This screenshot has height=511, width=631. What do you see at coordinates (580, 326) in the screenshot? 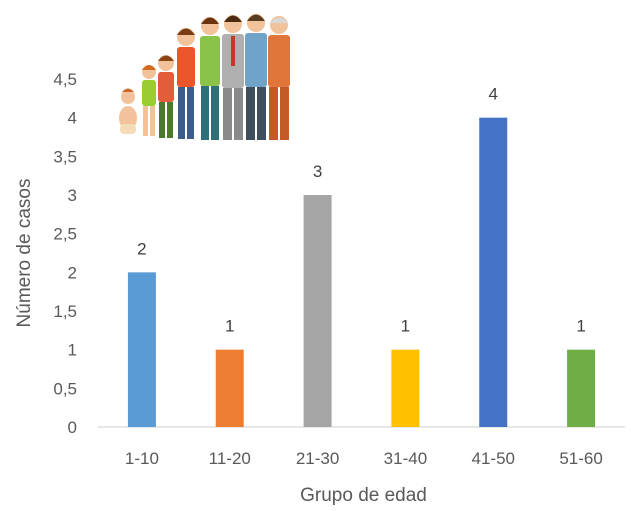
I see `data-label-51-60: 1` at bounding box center [580, 326].